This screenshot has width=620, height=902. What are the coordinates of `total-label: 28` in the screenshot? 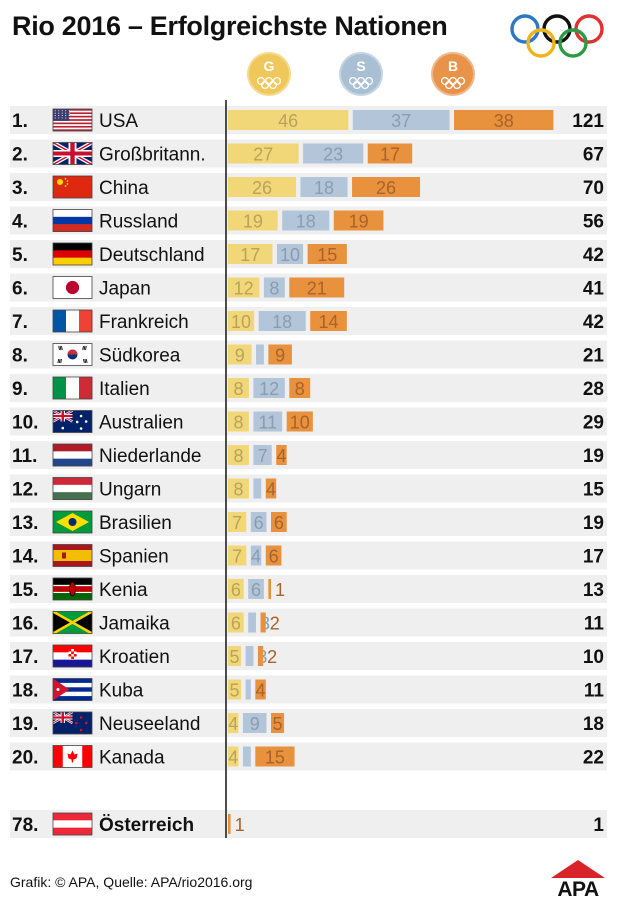 It's located at (593, 389).